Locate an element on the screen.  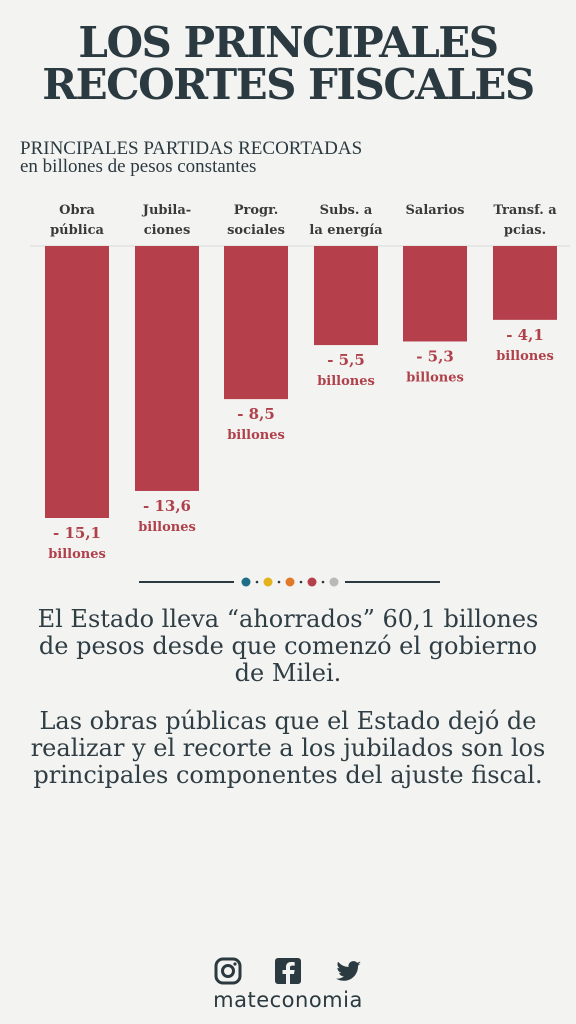
category-label: Obra is located at coordinates (77, 210).